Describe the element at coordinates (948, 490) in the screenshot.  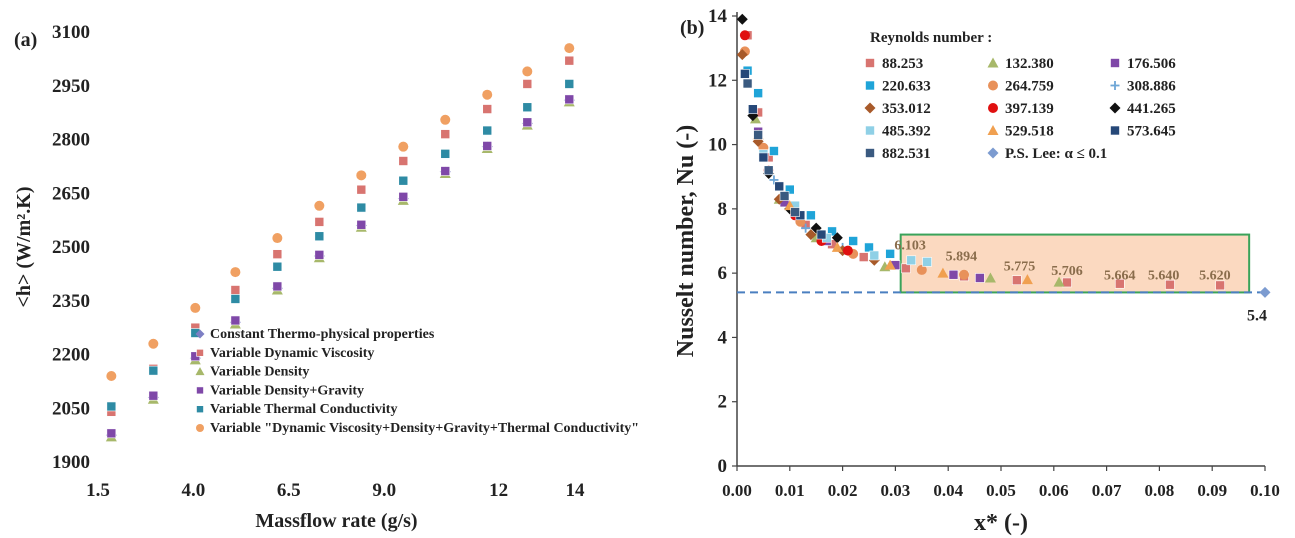
I see `x-tick-label: 0.04` at that location.